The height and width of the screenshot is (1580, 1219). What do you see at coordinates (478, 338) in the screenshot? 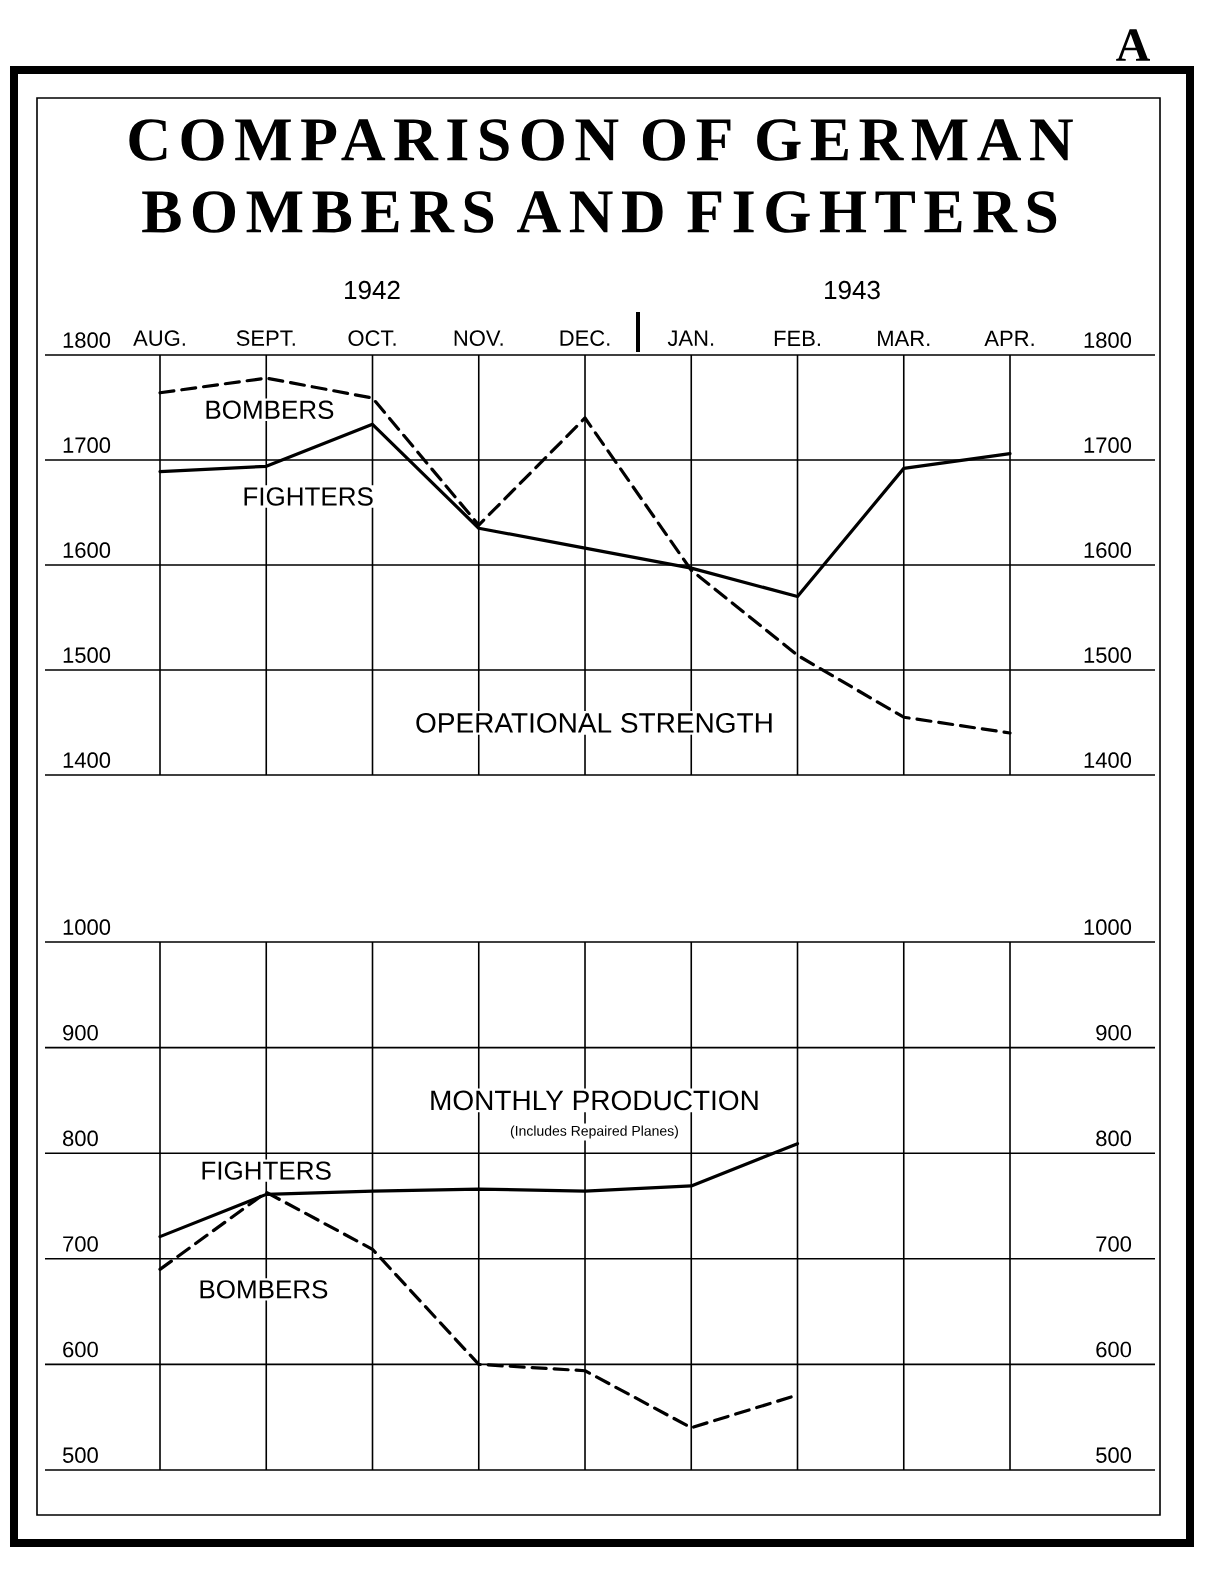
I see `x-tick-label: NOV.` at bounding box center [478, 338].